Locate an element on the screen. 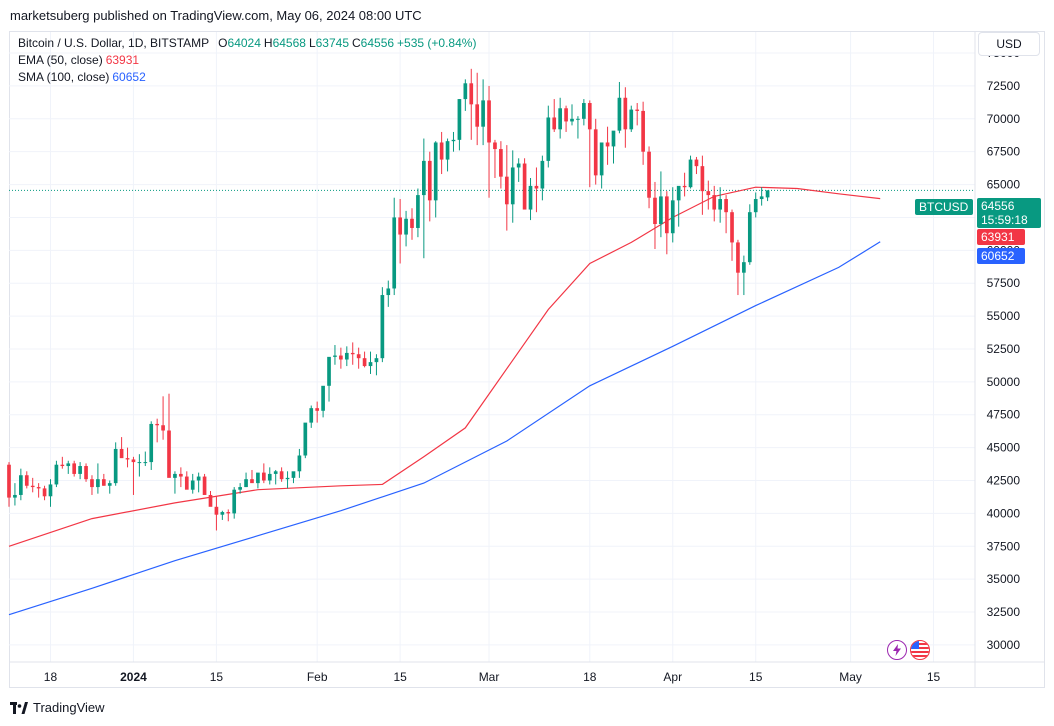 The image size is (1054, 726). sma-legend-label: SMA (100, close) is located at coordinates (64, 77).